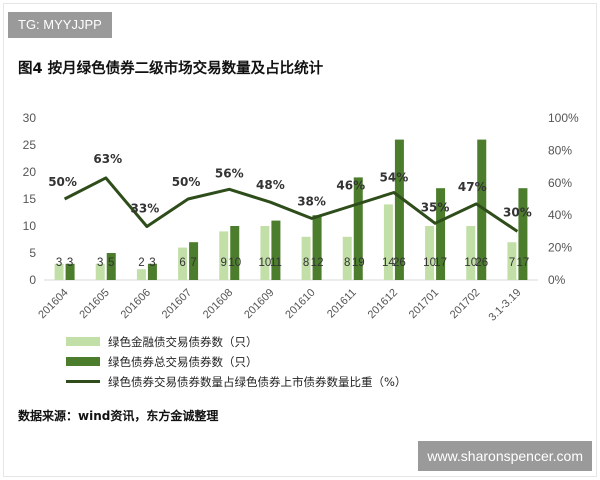 This screenshot has width=600, height=480. I want to click on y-left-tick-label: 10, so click(30, 226).